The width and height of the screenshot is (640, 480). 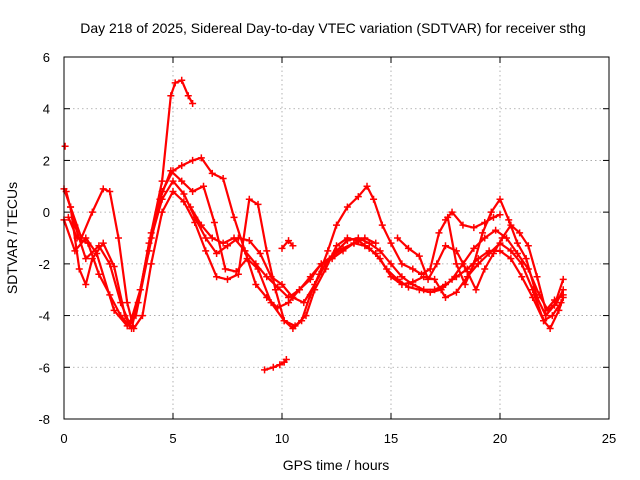 I want to click on y-tick-label: 4, so click(x=46, y=109).